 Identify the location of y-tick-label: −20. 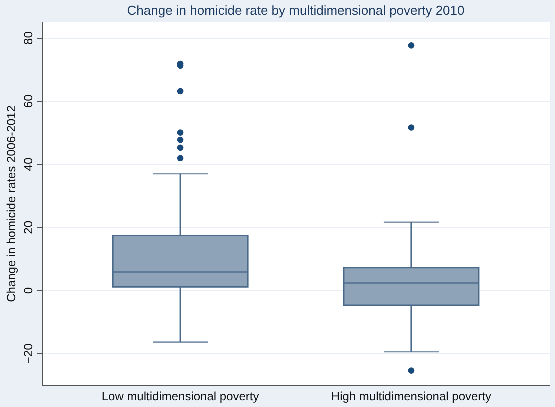
(29, 353).